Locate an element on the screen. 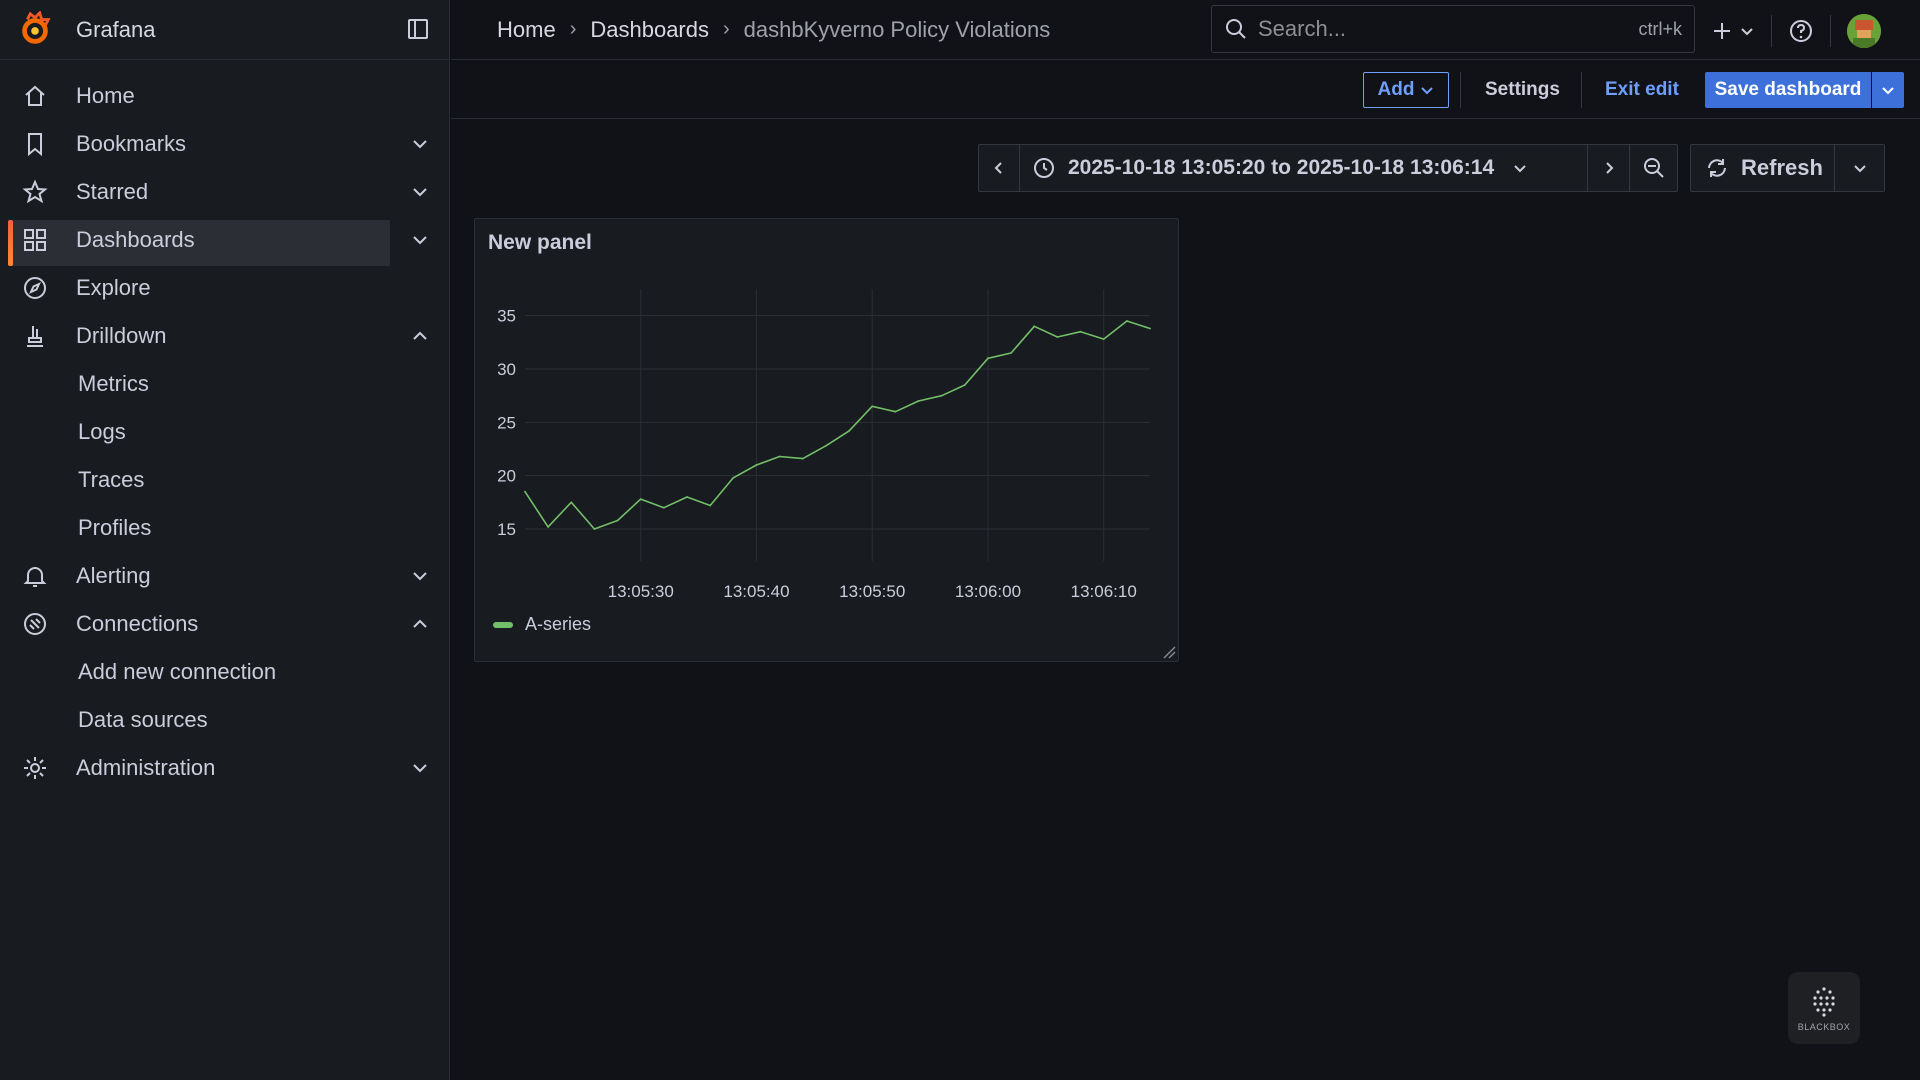 The width and height of the screenshot is (1920, 1080). sidebar-item-label: Connections is located at coordinates (137, 623).